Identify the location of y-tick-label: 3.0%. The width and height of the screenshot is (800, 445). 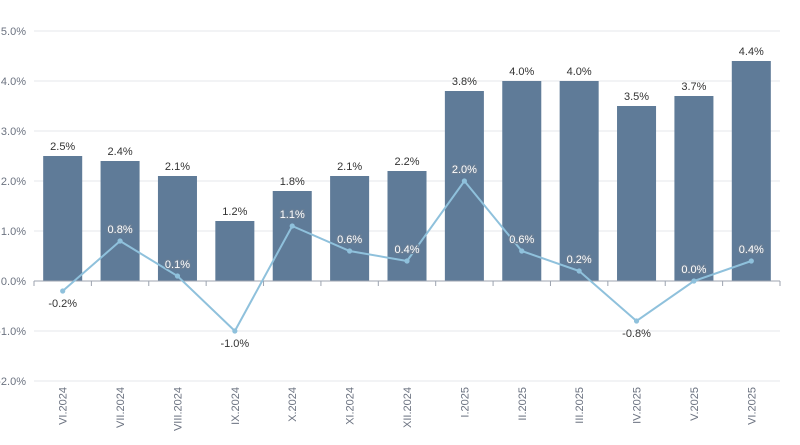
(13, 132).